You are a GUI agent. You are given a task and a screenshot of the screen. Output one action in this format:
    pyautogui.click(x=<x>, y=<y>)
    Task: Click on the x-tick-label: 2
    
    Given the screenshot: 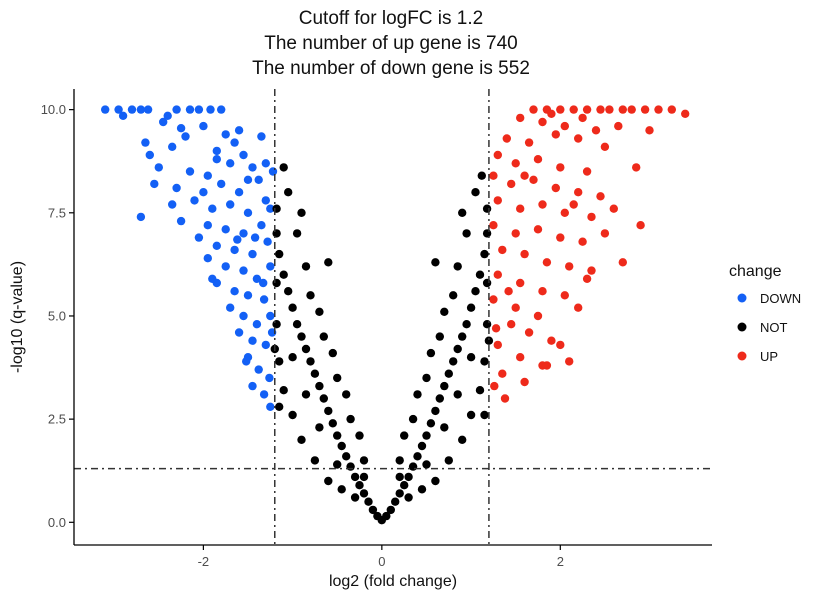 What is the action you would take?
    pyautogui.click(x=560, y=561)
    